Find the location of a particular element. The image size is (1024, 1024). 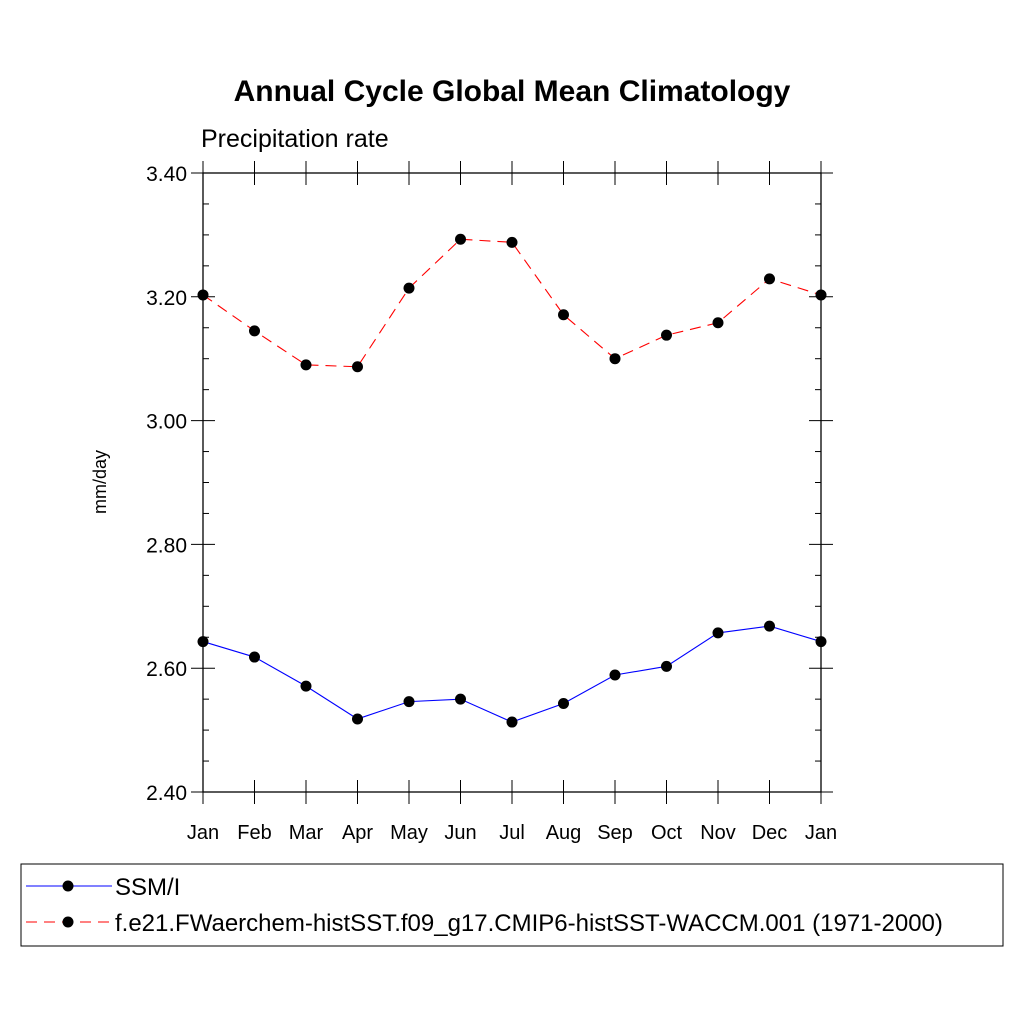

x-tick-label: Aug is located at coordinates (564, 833).